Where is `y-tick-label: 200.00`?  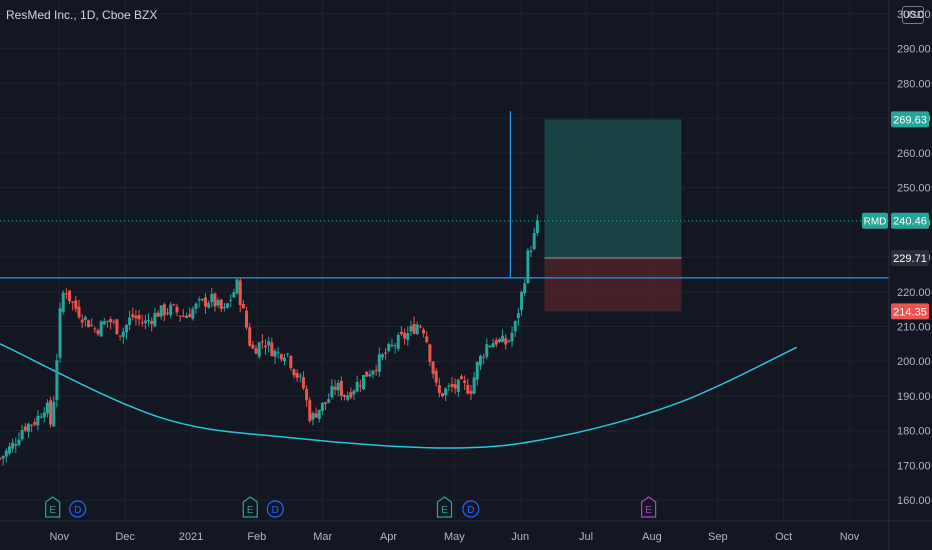 y-tick-label: 200.00 is located at coordinates (914, 362).